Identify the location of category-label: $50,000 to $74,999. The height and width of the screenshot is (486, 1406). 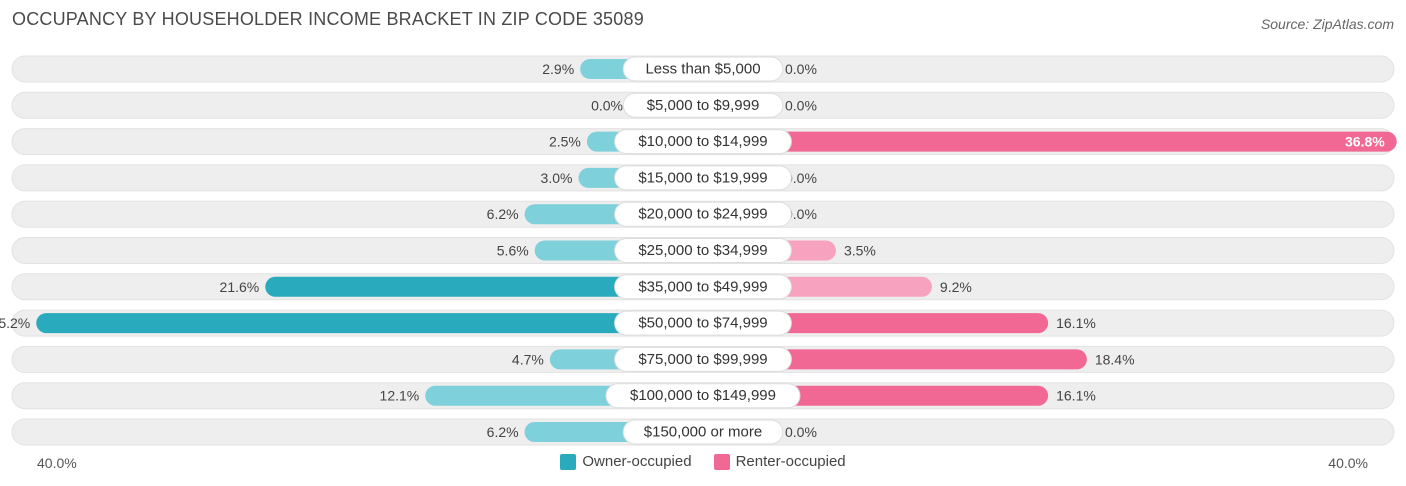
(702, 323).